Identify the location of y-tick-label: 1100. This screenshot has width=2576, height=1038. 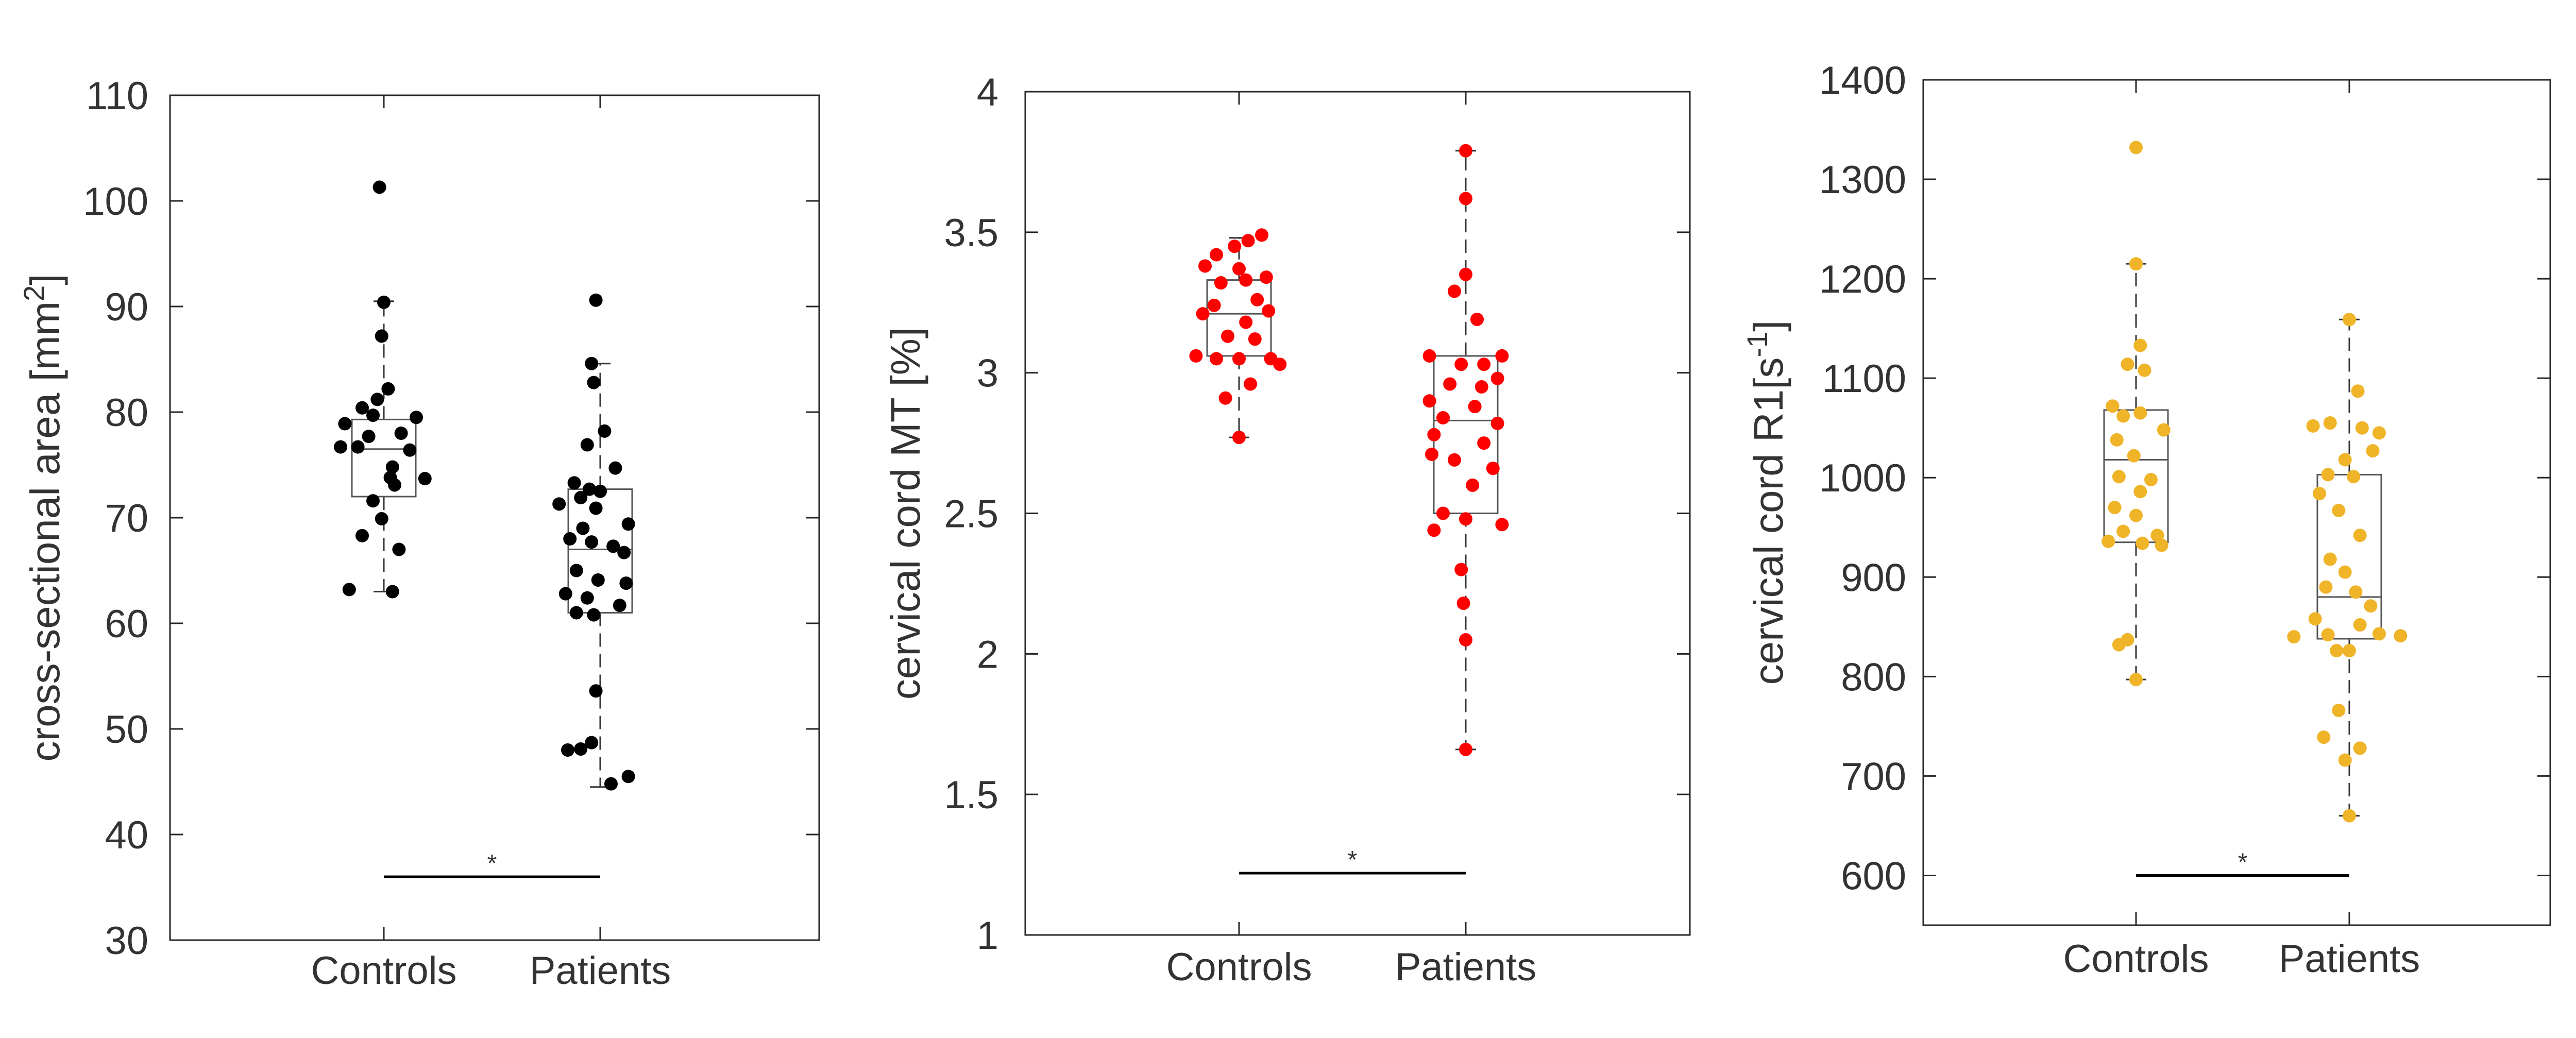
(1864, 379).